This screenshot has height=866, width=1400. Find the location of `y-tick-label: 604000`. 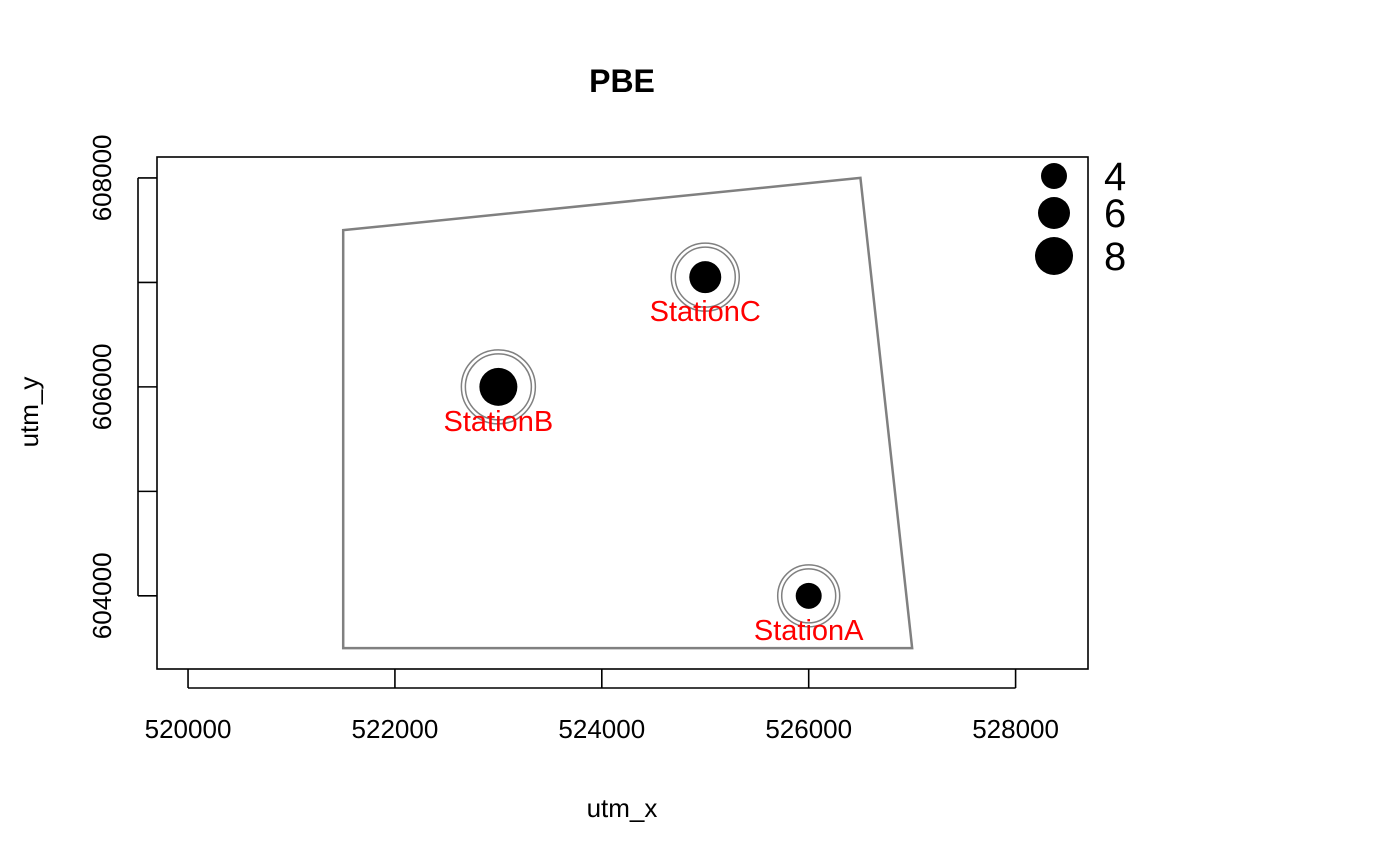

y-tick-label: 604000 is located at coordinates (102, 595).